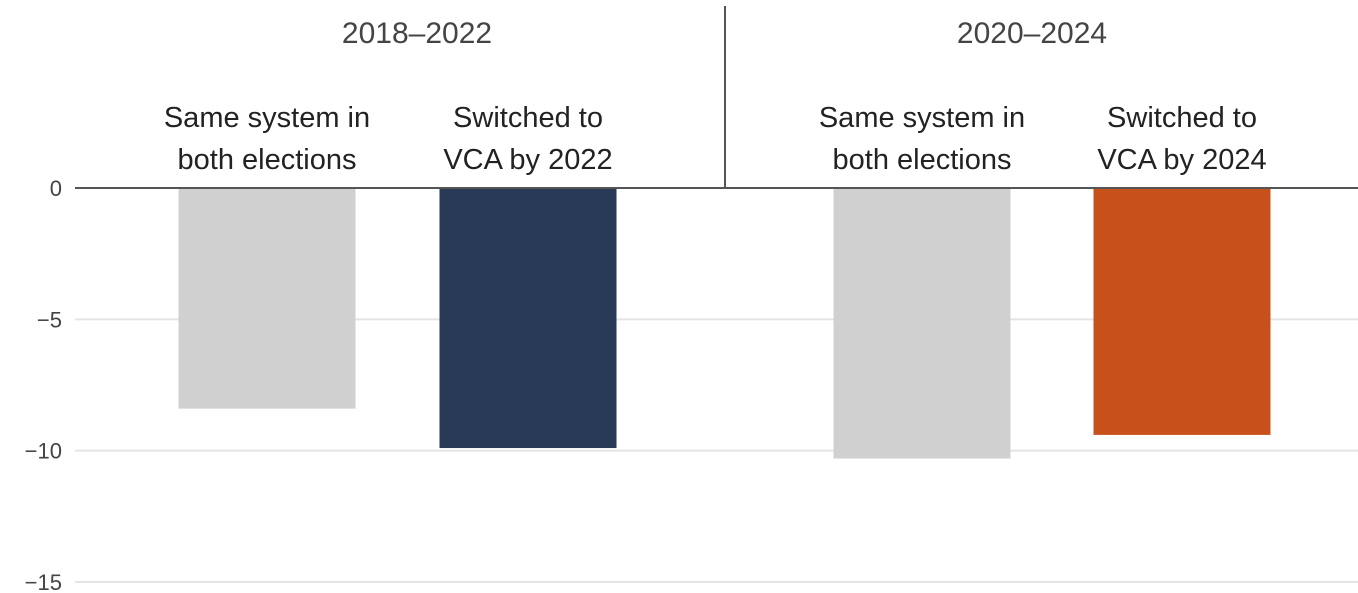  Describe the element at coordinates (417, 33) in the screenshot. I see `panel-title: 2018–2022` at that location.